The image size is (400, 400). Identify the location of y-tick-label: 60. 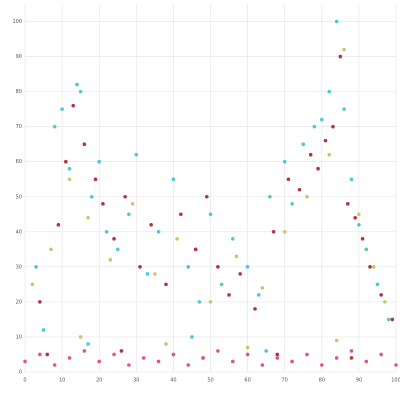
(19, 162).